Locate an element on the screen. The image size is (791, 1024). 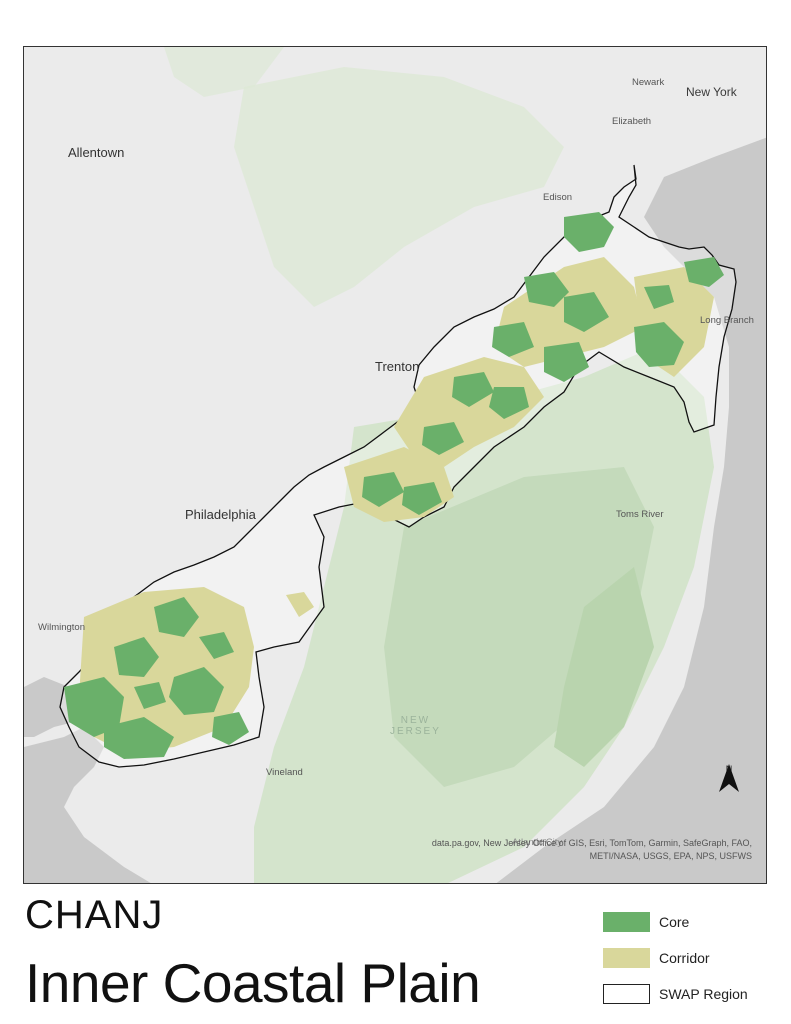
legend-swatch-core is located at coordinates (626, 922).